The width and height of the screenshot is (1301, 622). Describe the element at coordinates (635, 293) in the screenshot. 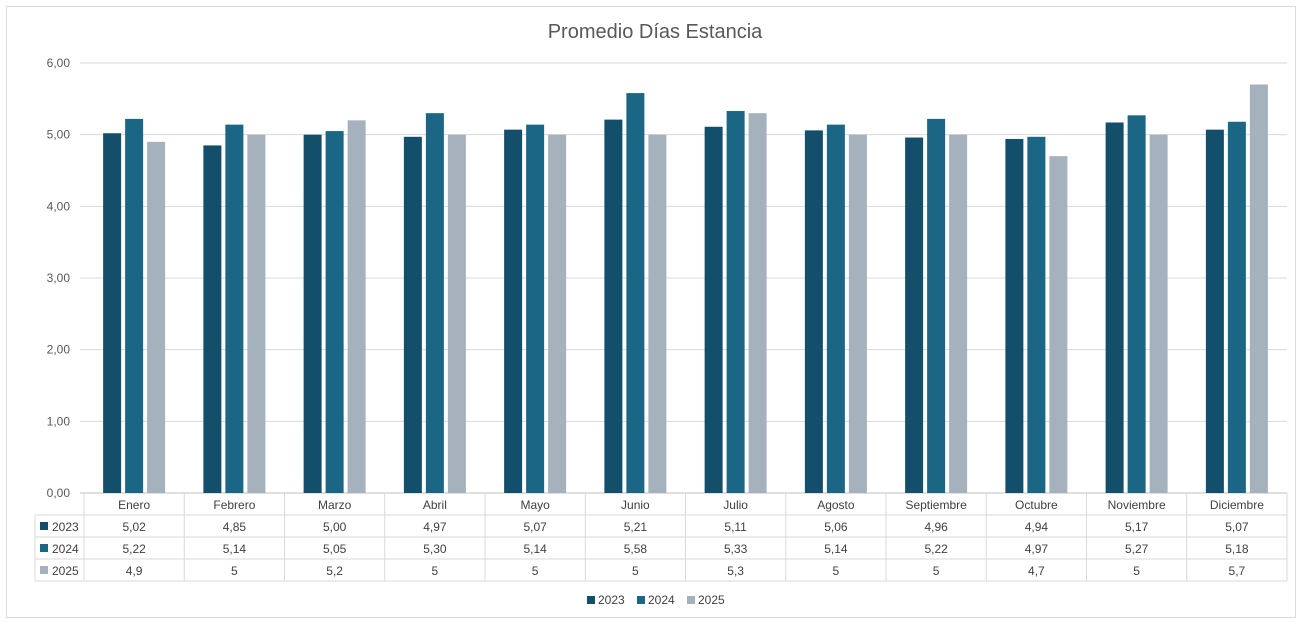

I see `bar-2024-junio` at that location.